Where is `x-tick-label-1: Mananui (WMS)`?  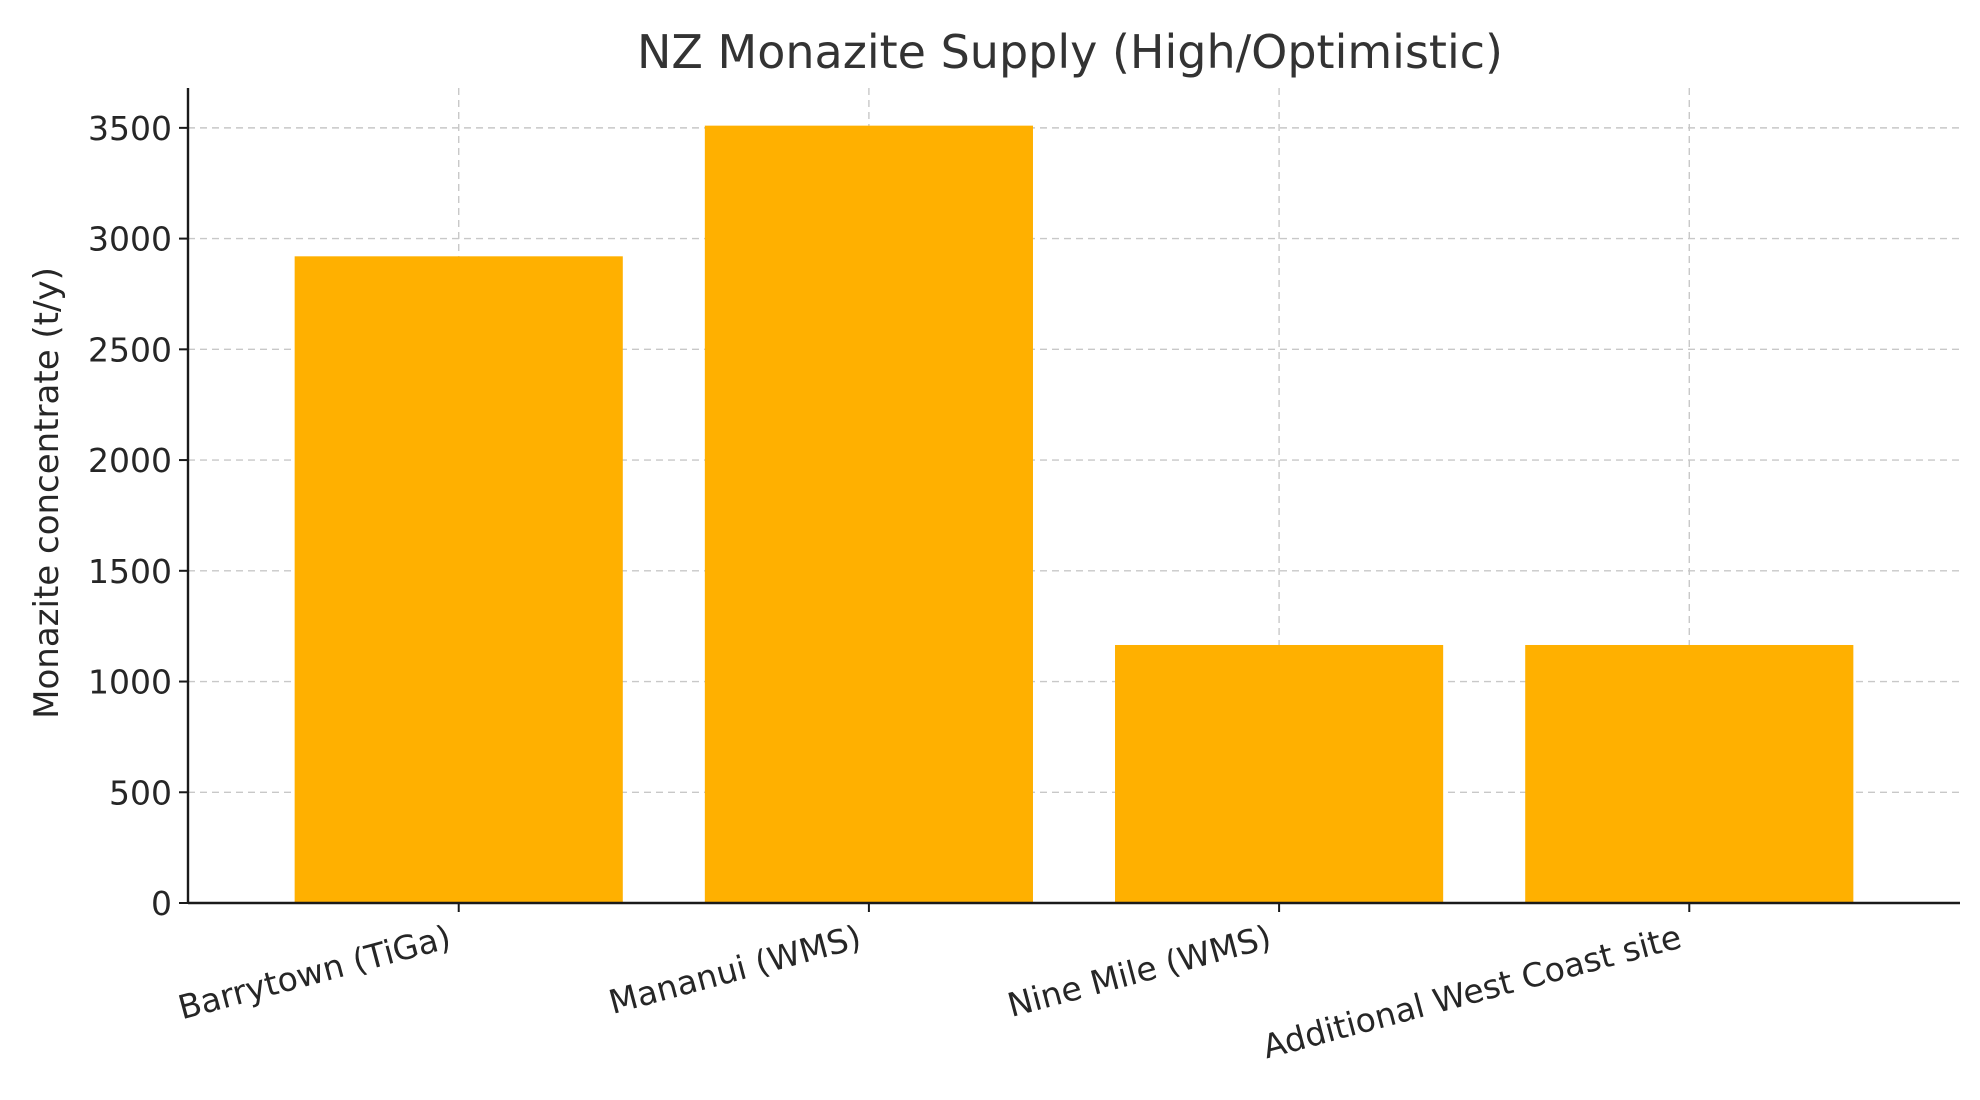 x-tick-label-1: Mananui (WMS) is located at coordinates (735, 969).